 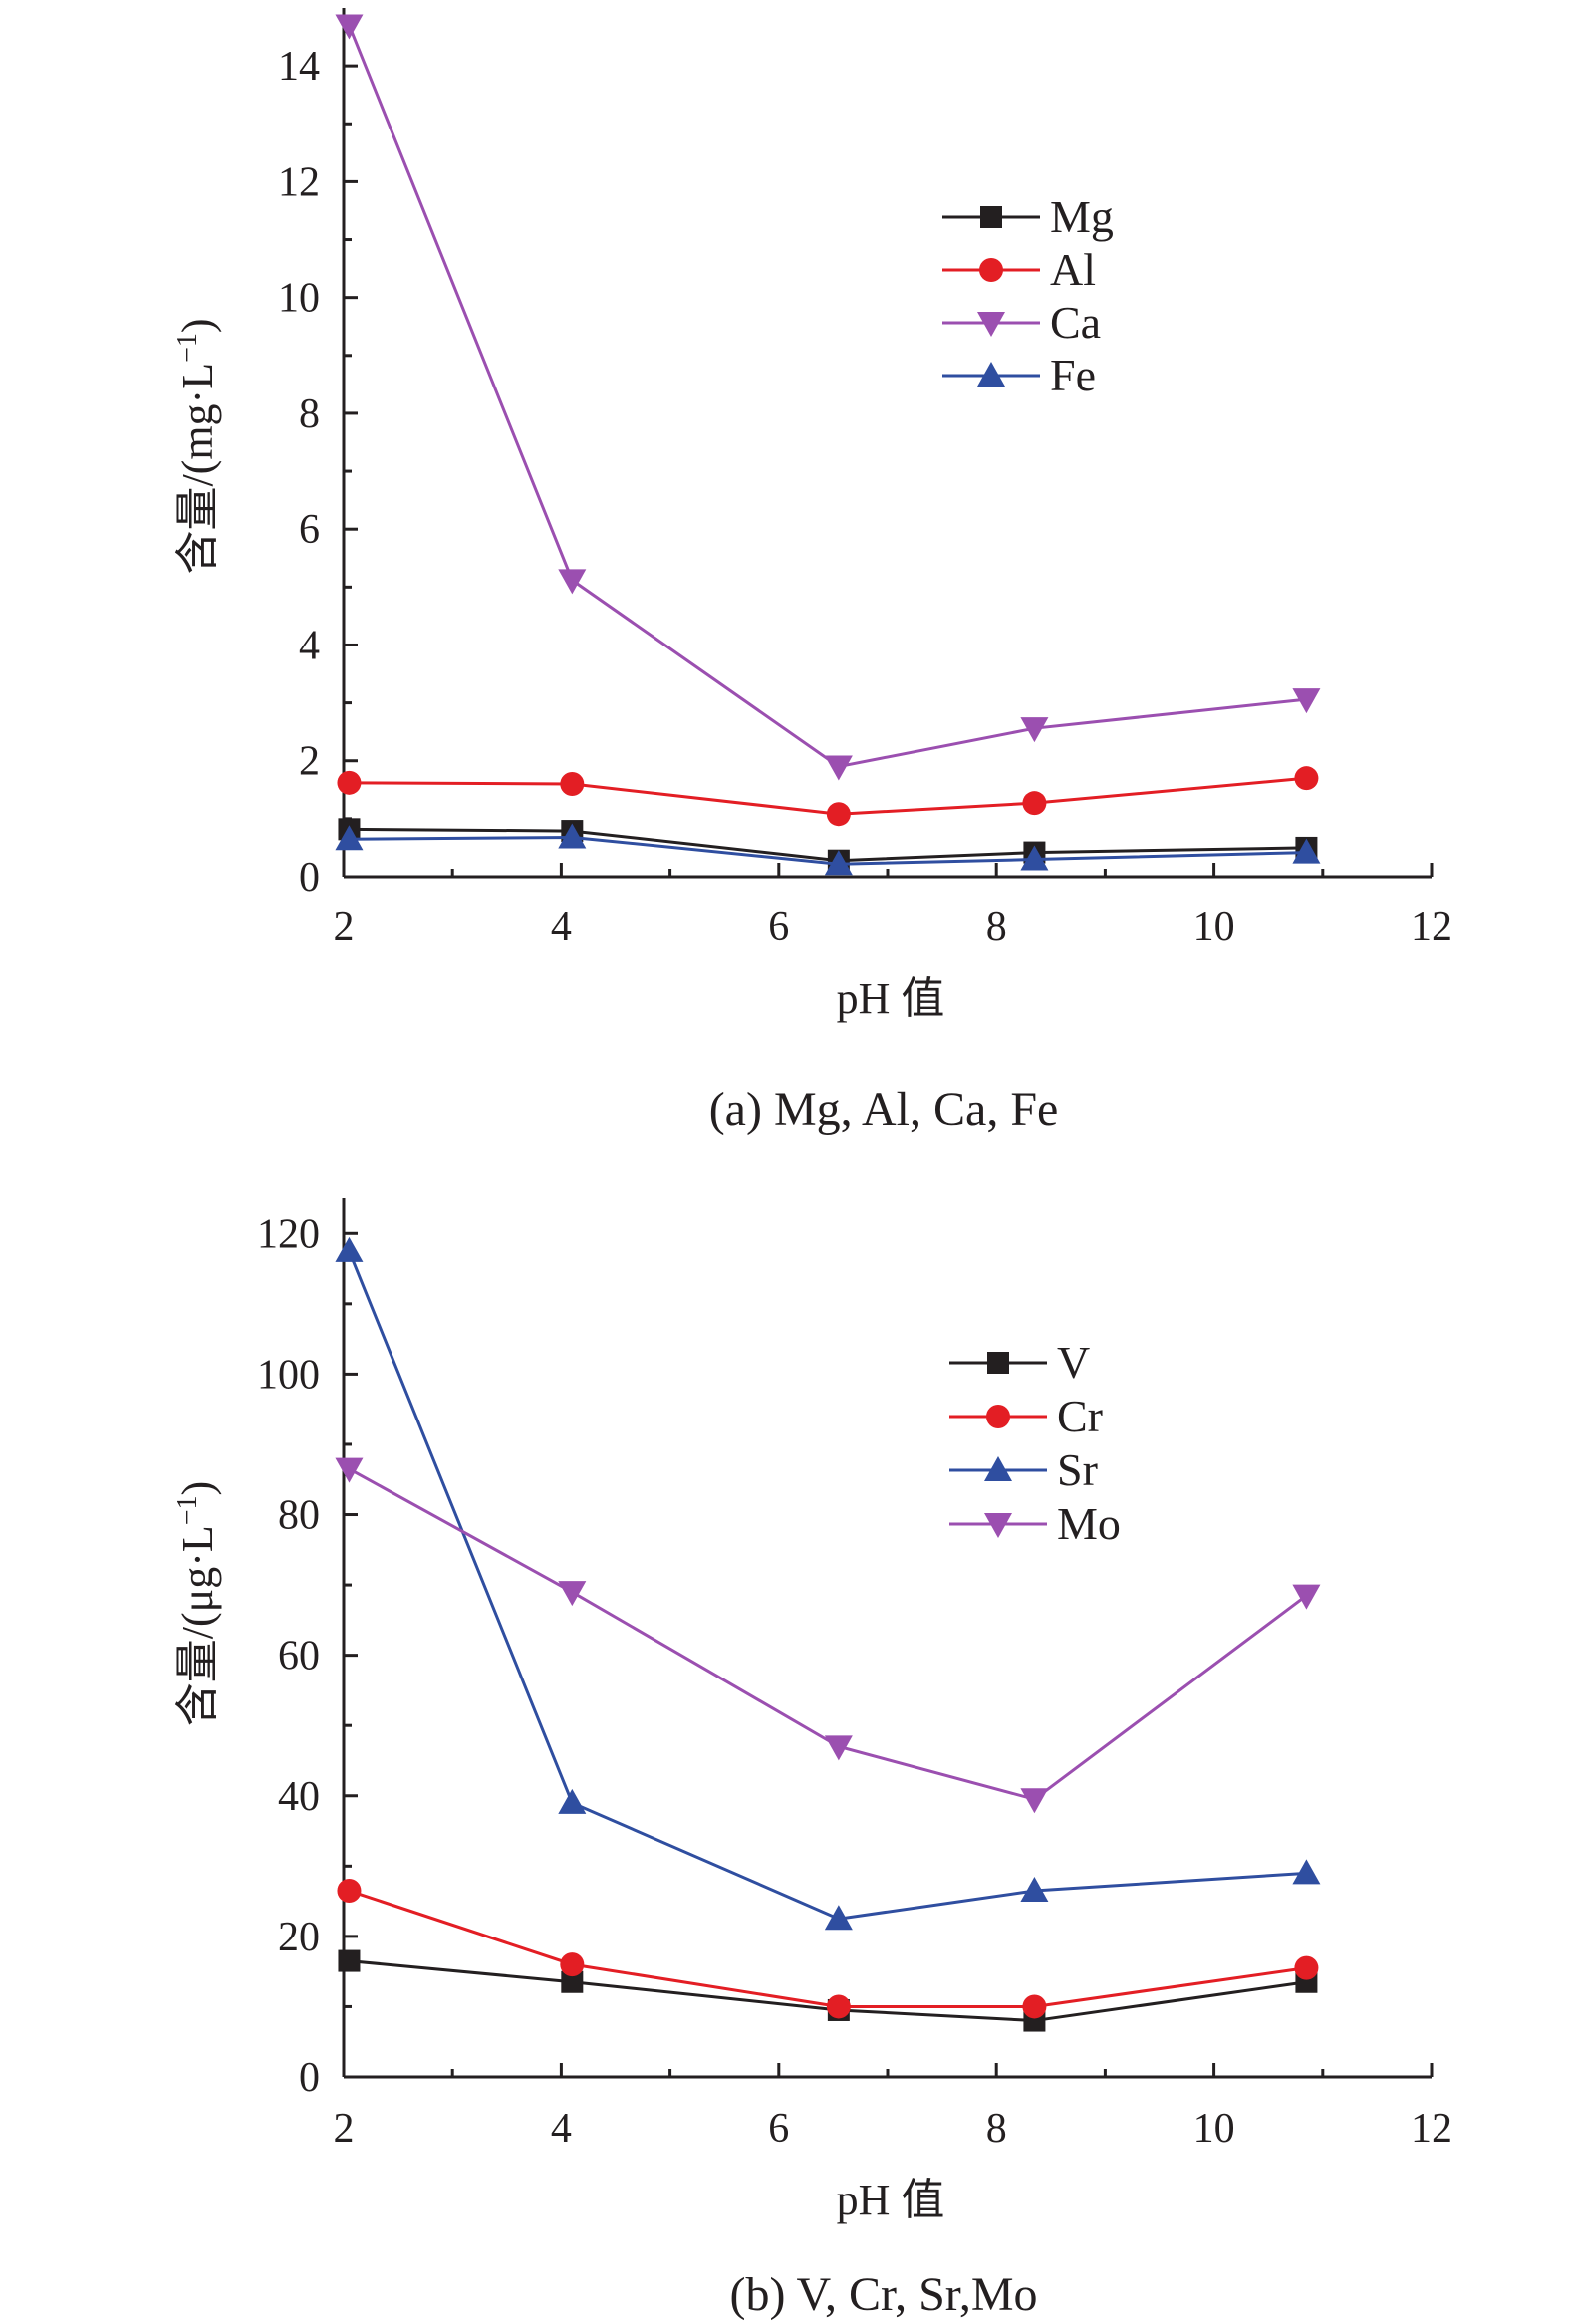 What do you see at coordinates (1019, 375) in the screenshot?
I see `chart-a-legend-item: Fe` at bounding box center [1019, 375].